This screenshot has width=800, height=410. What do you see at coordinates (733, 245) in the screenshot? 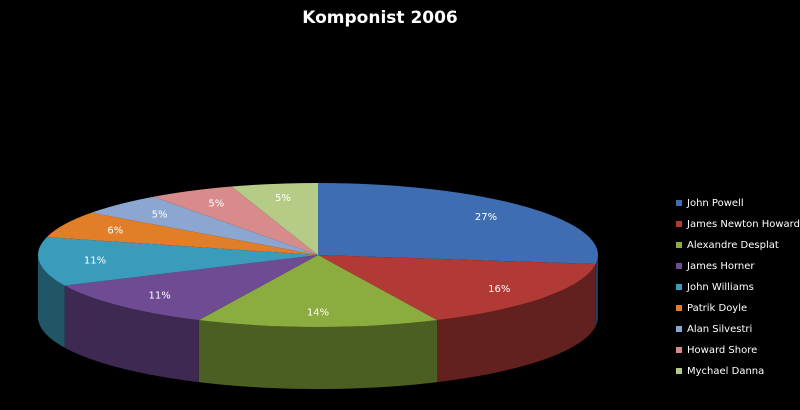
I see `legend-label: Alexandre Desplat` at bounding box center [733, 245].